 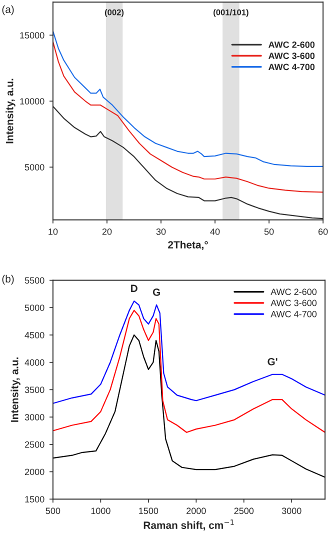 What do you see at coordinates (196, 511) in the screenshot?
I see `x-tick-label: 2000` at bounding box center [196, 511].